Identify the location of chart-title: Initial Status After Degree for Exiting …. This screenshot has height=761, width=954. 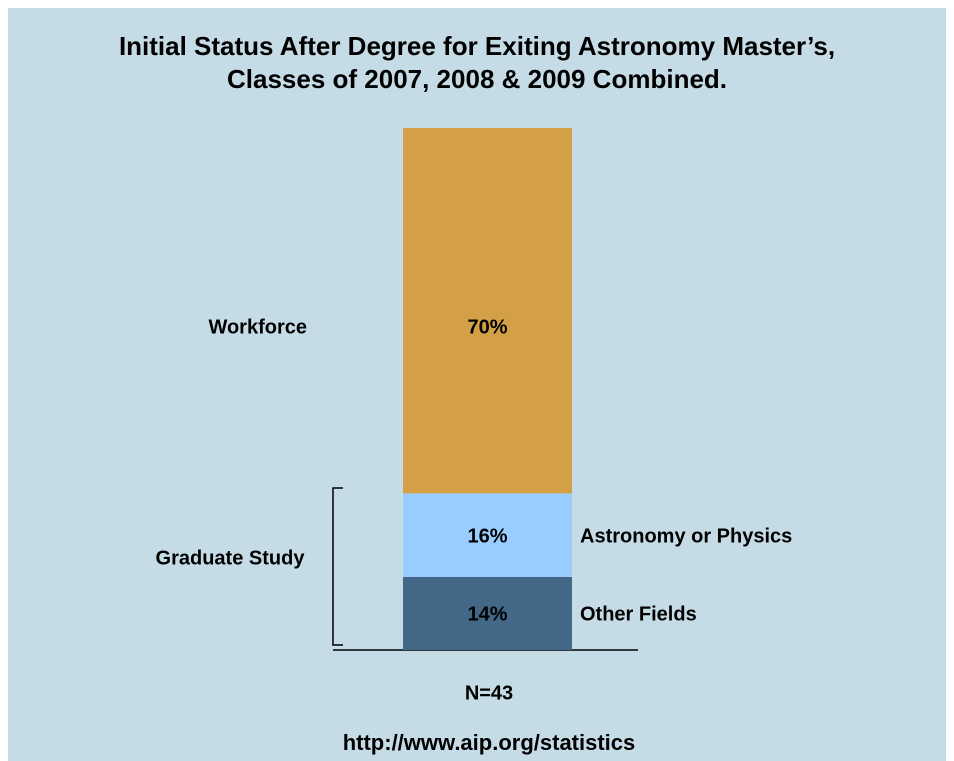
(477, 46).